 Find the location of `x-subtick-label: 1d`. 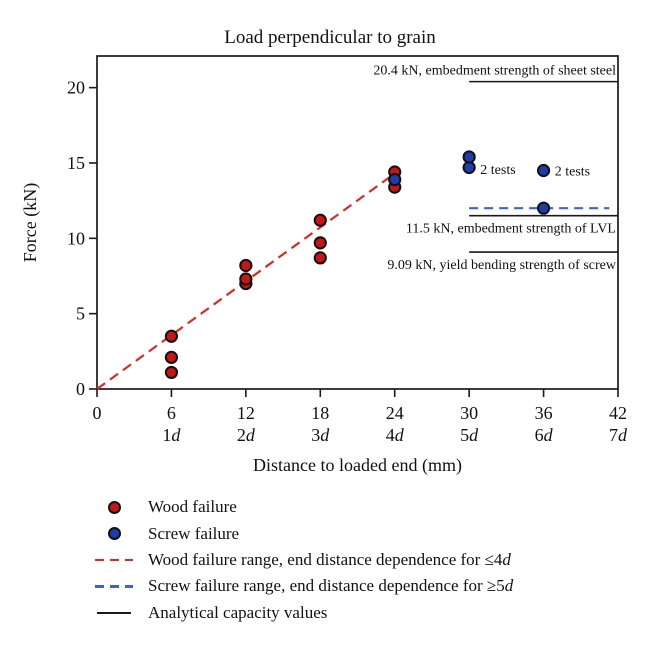

x-subtick-label: 1d is located at coordinates (171, 435).